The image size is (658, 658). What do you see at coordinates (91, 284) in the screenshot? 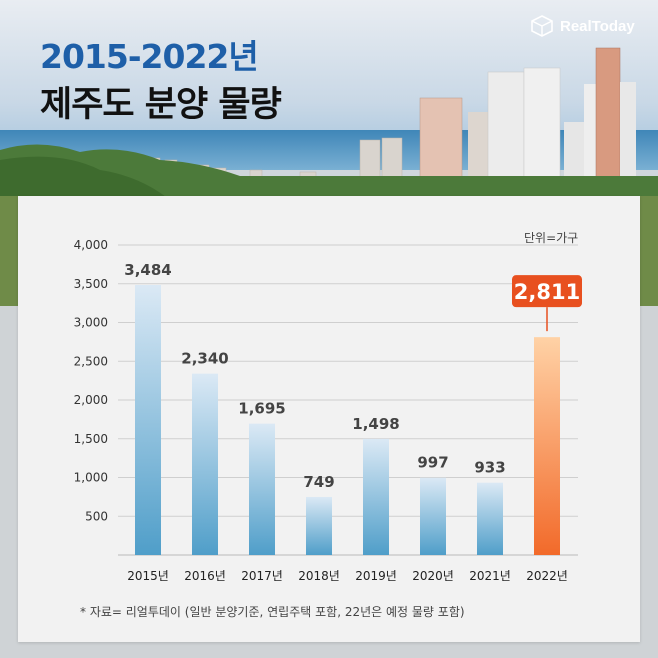
I see `y-tick-label: 3,500` at bounding box center [91, 284].